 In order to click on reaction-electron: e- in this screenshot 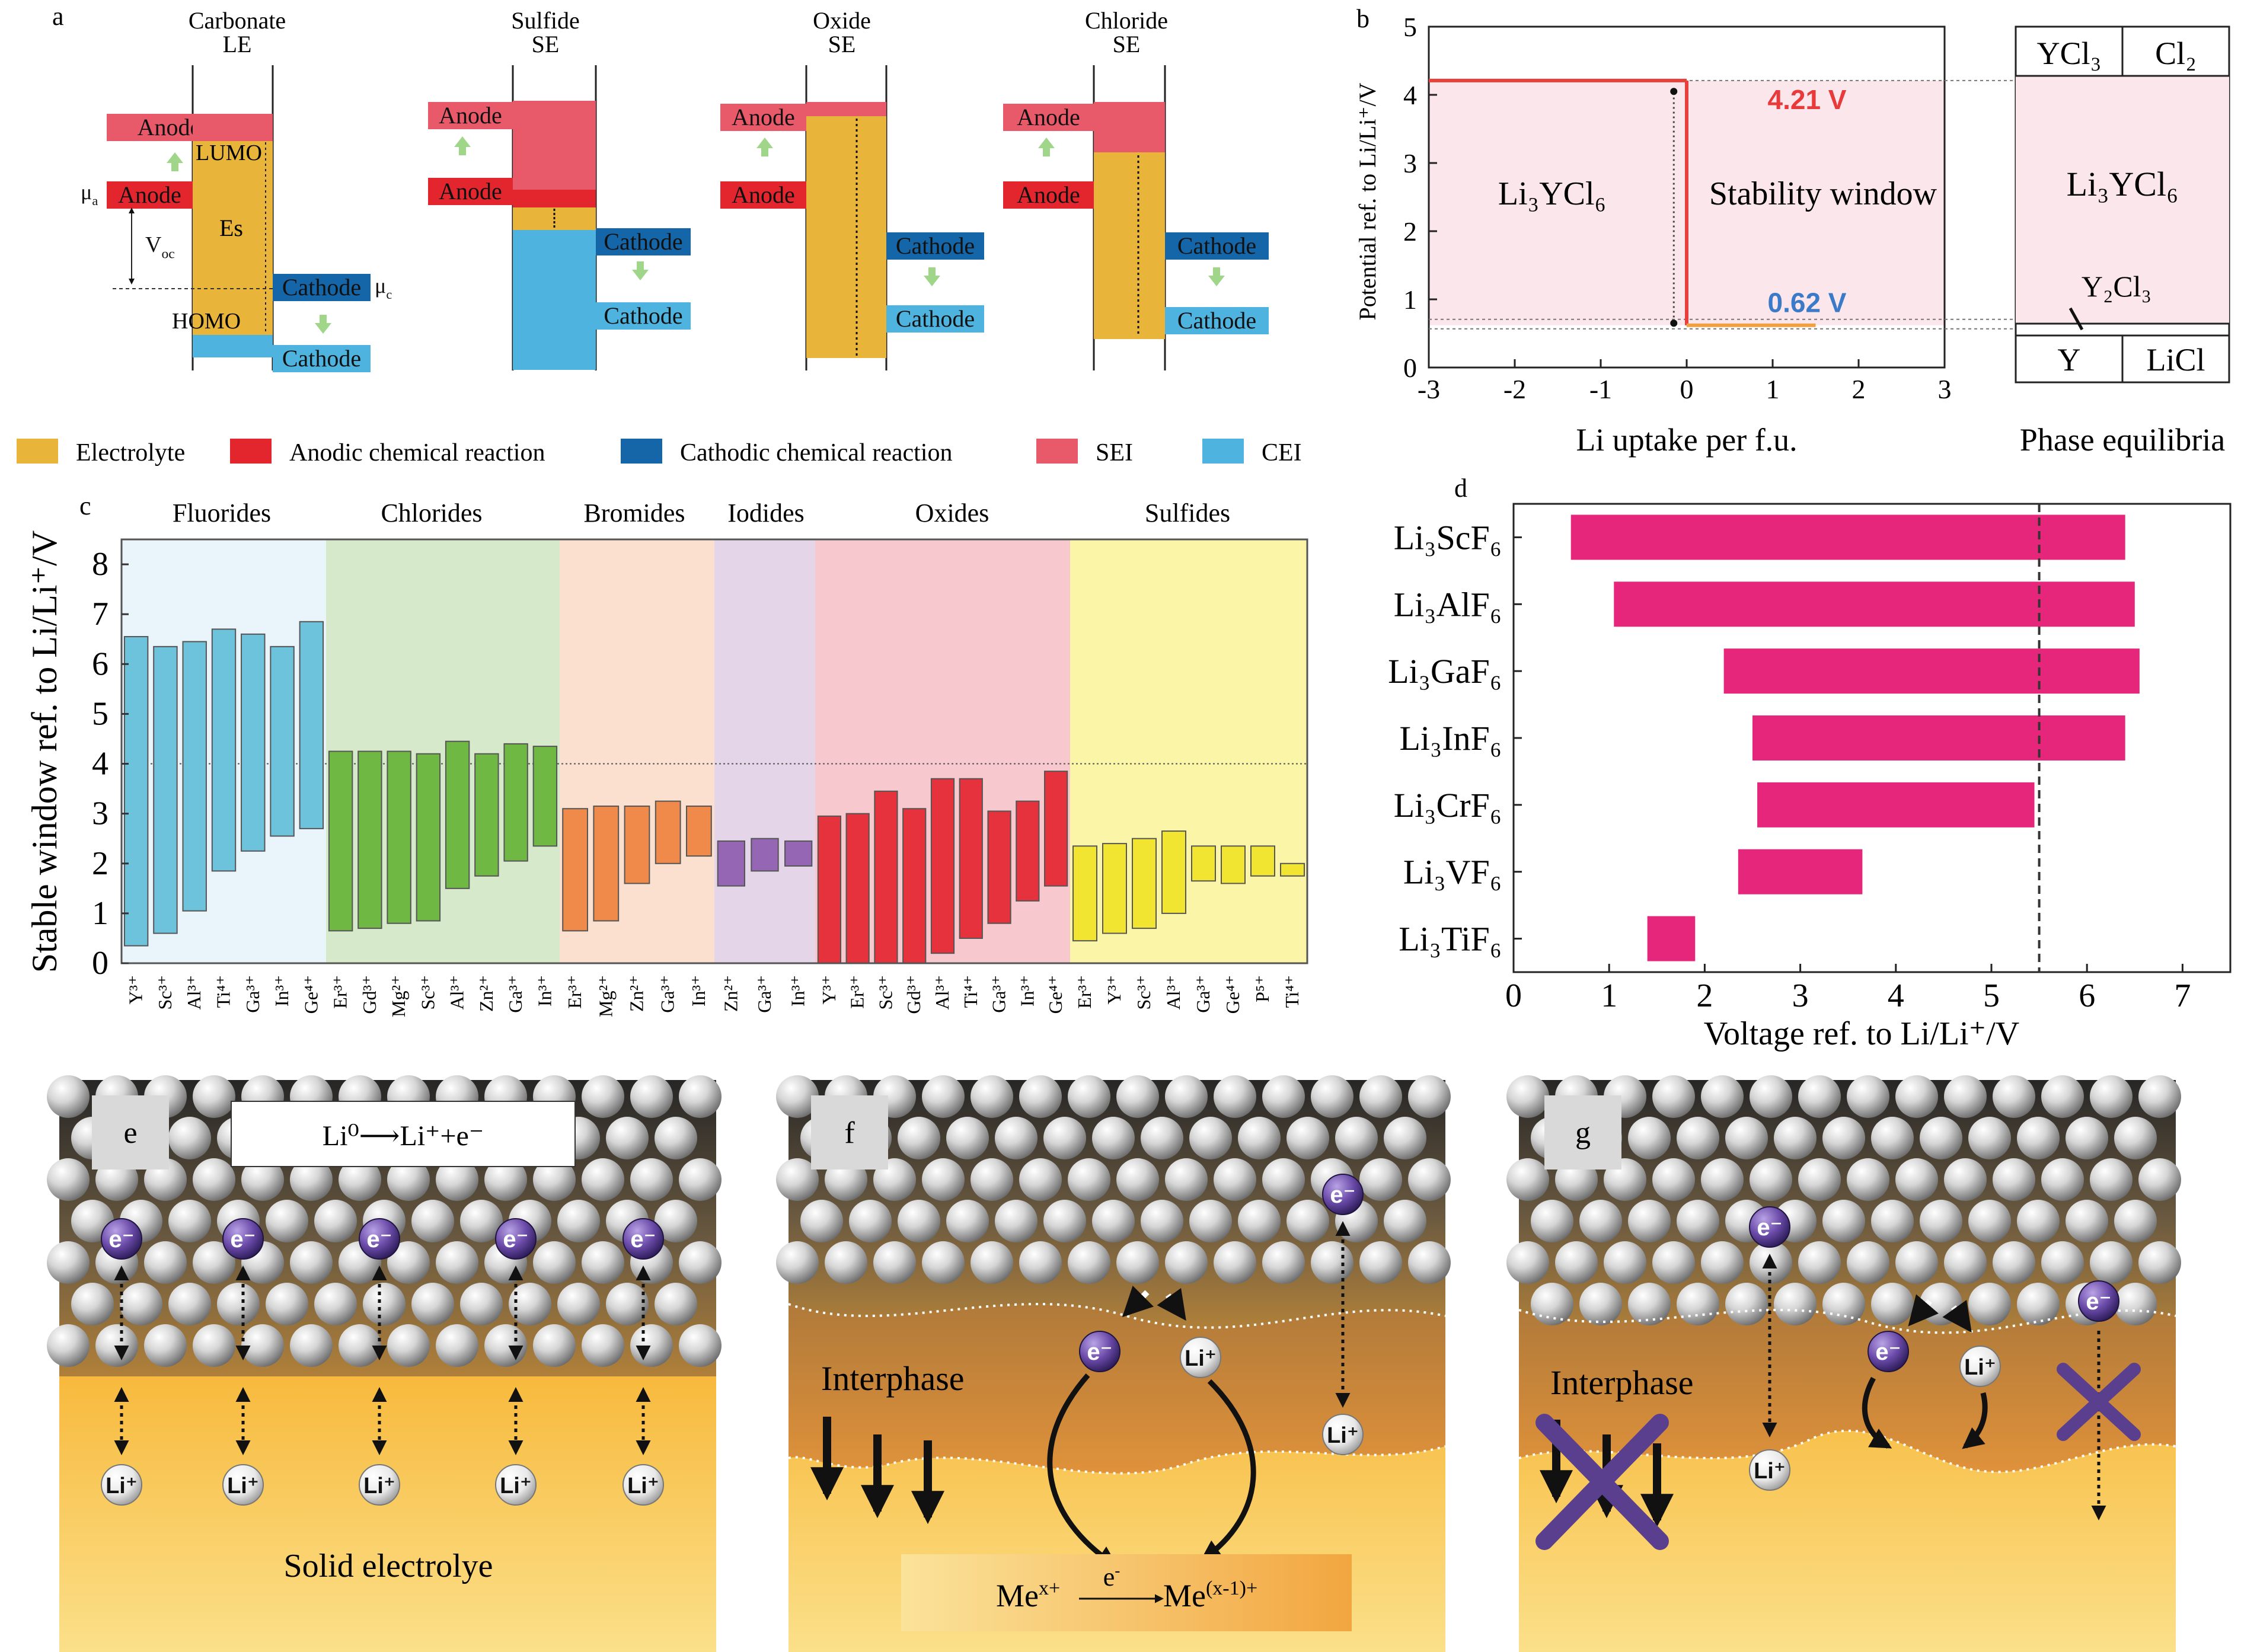, I will do `click(1111, 1576)`.